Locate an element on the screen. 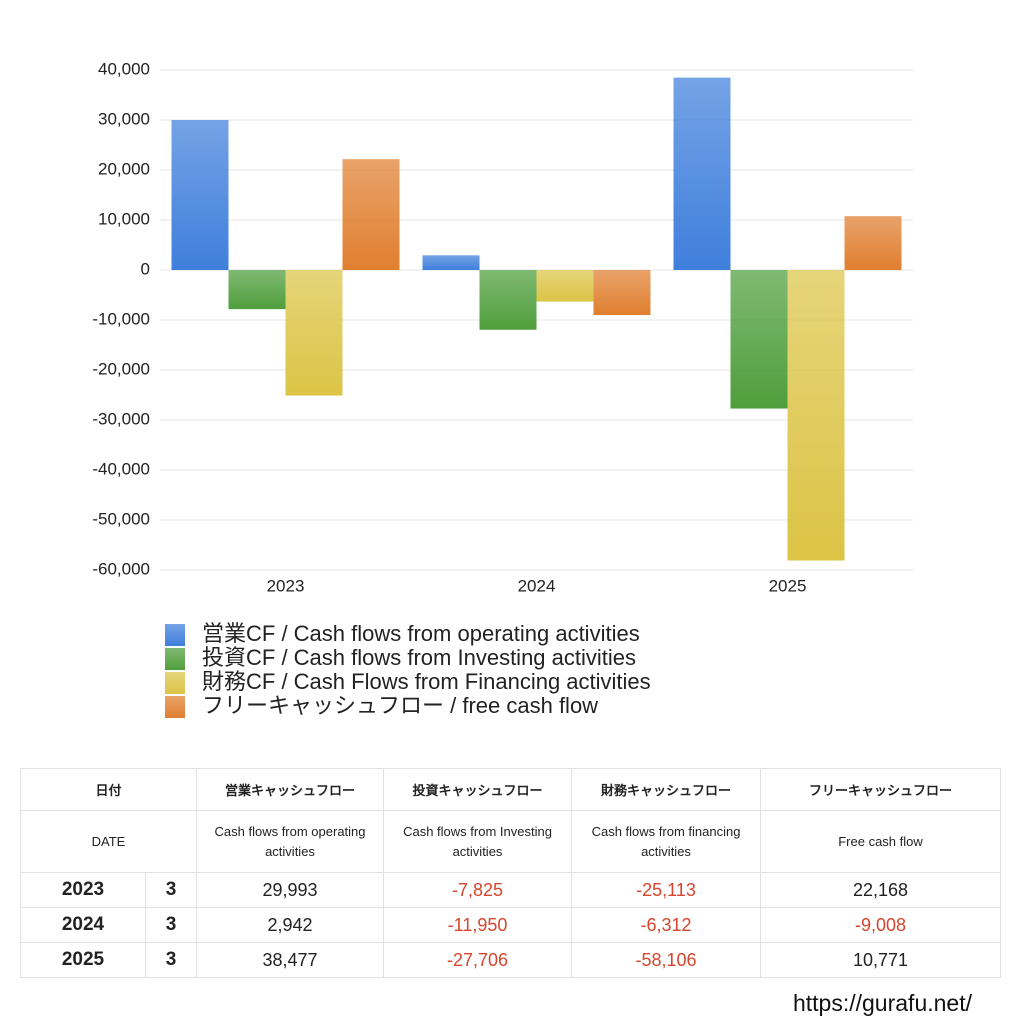  header-cell: 投資キャッシュフロー is located at coordinates (478, 789).